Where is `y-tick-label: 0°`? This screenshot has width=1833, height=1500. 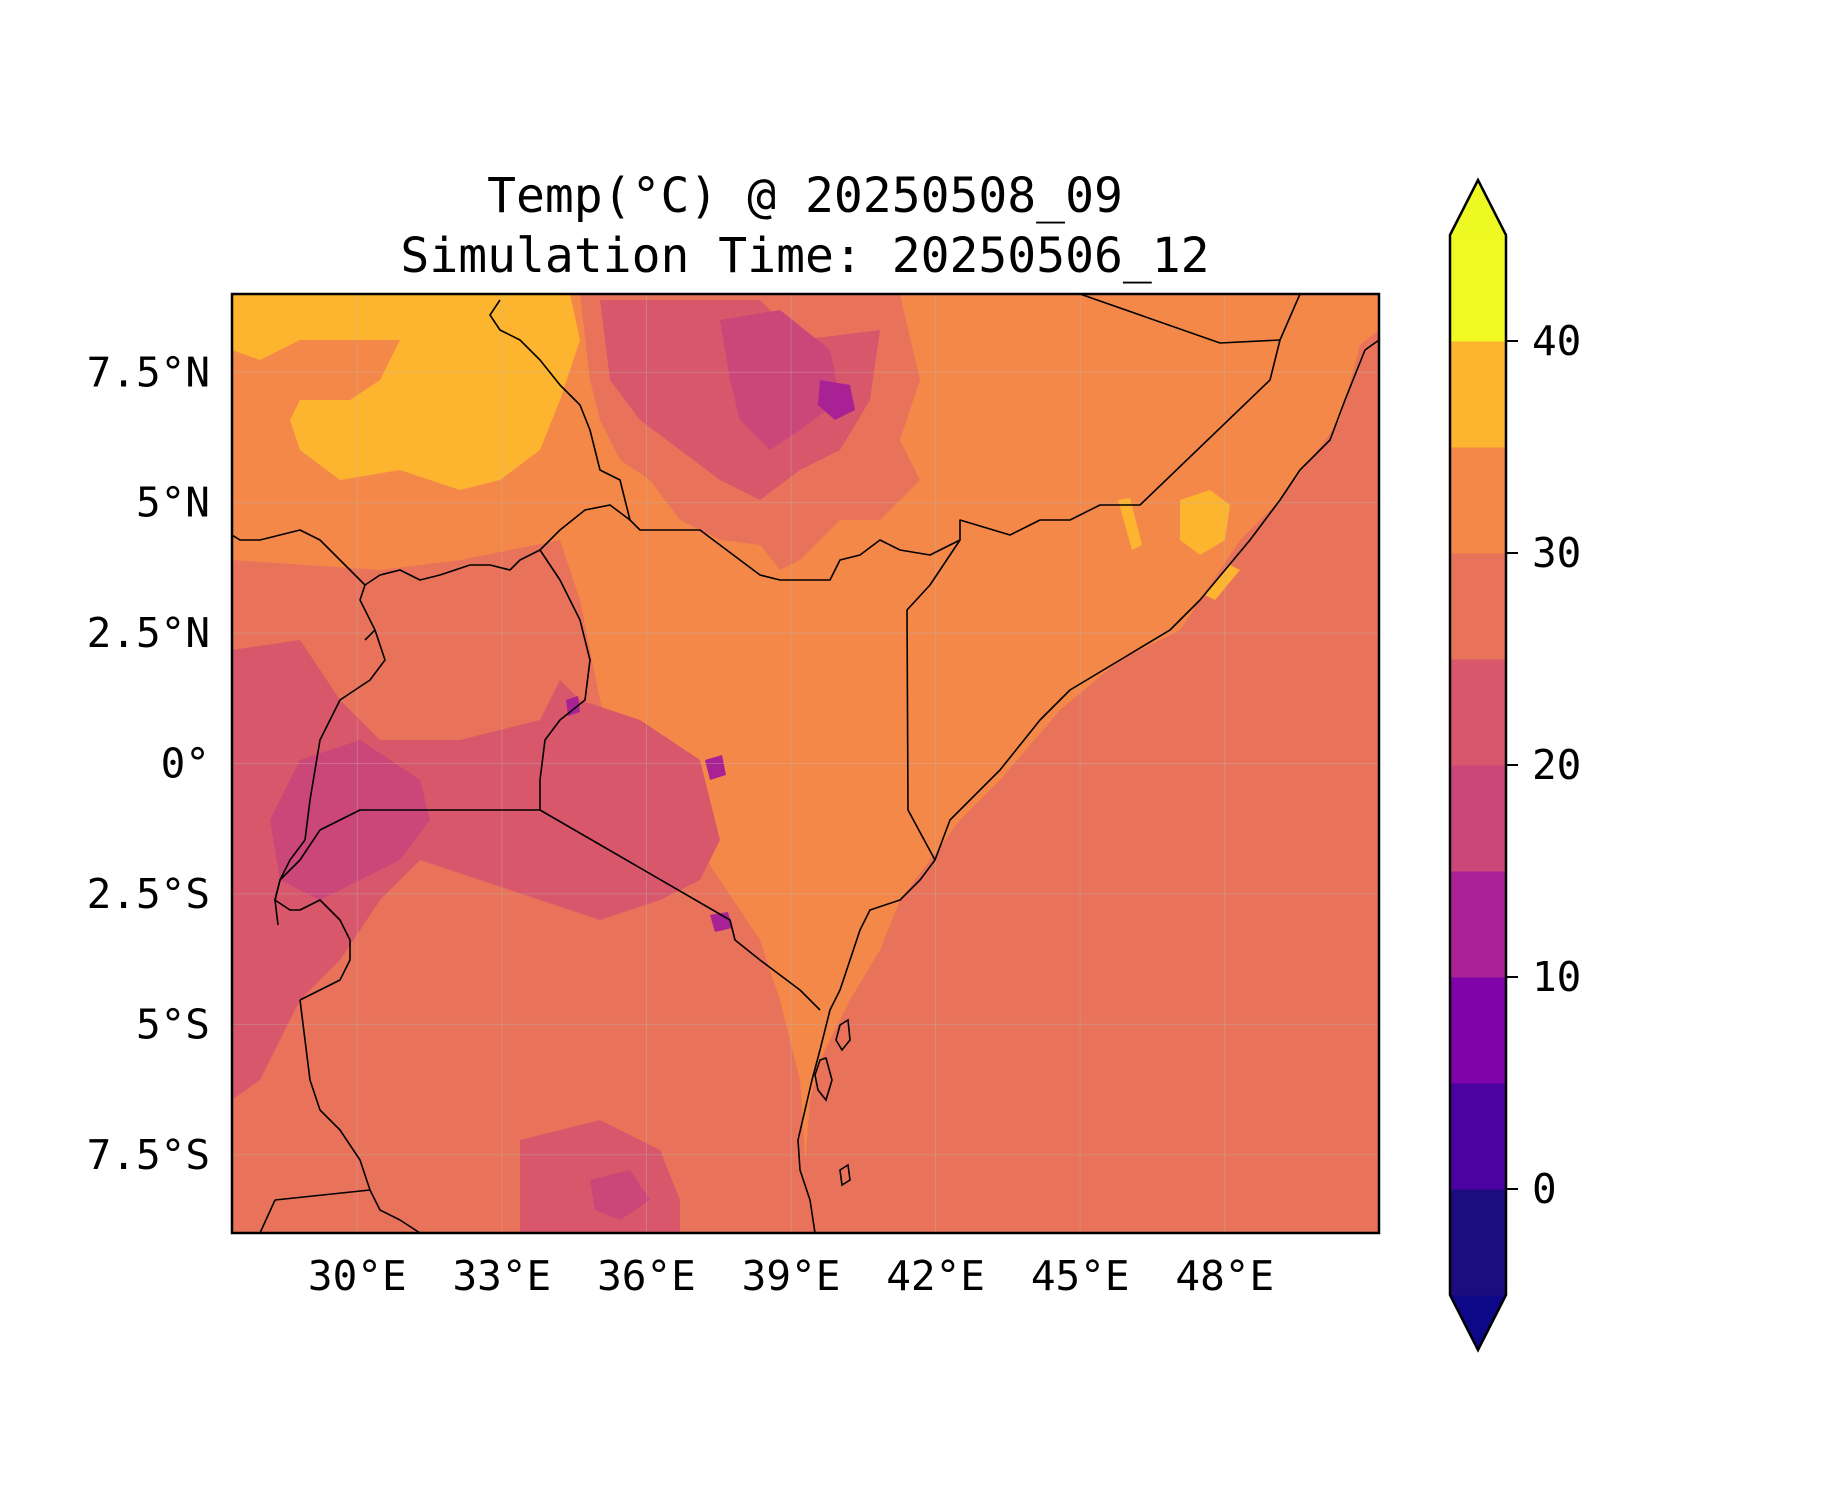 y-tick-label: 0° is located at coordinates (185, 764).